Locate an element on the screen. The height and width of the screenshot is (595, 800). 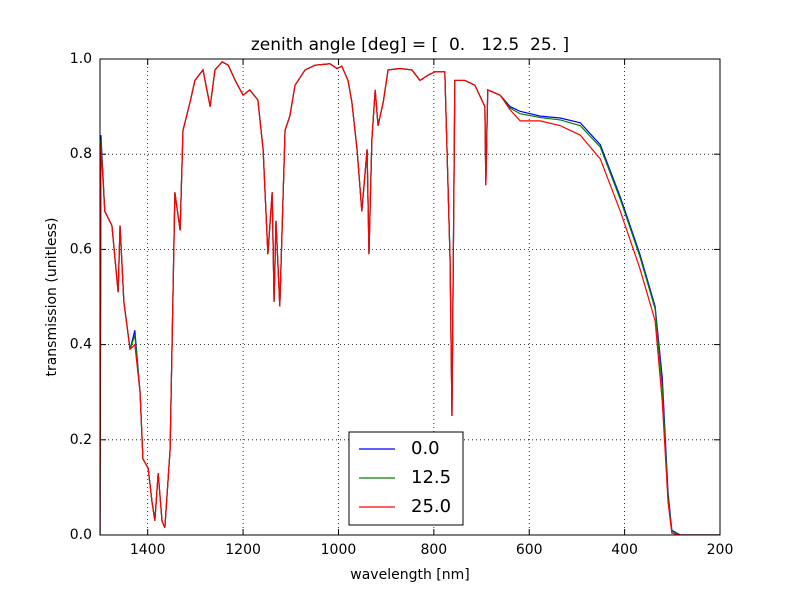
y-axis-label: transmission (unitless) is located at coordinates (52, 296).